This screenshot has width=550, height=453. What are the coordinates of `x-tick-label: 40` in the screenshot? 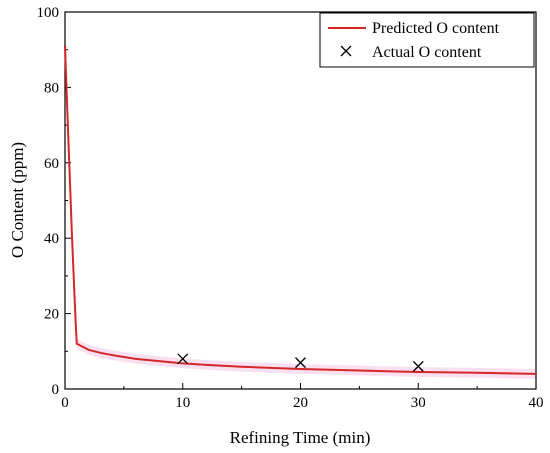 It's located at (536, 403).